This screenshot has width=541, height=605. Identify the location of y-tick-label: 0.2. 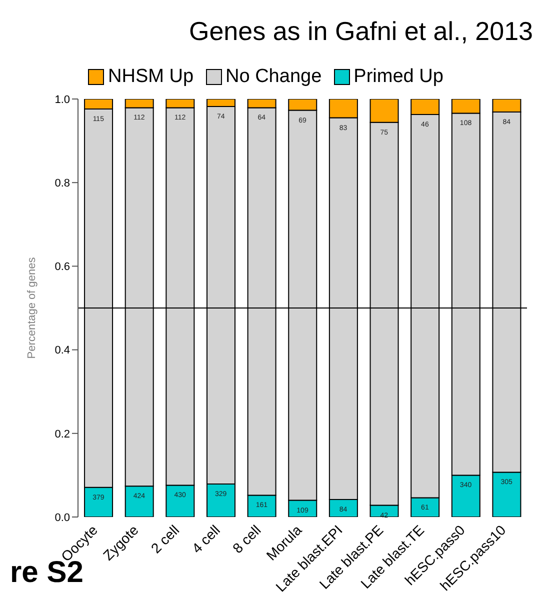
(62, 434).